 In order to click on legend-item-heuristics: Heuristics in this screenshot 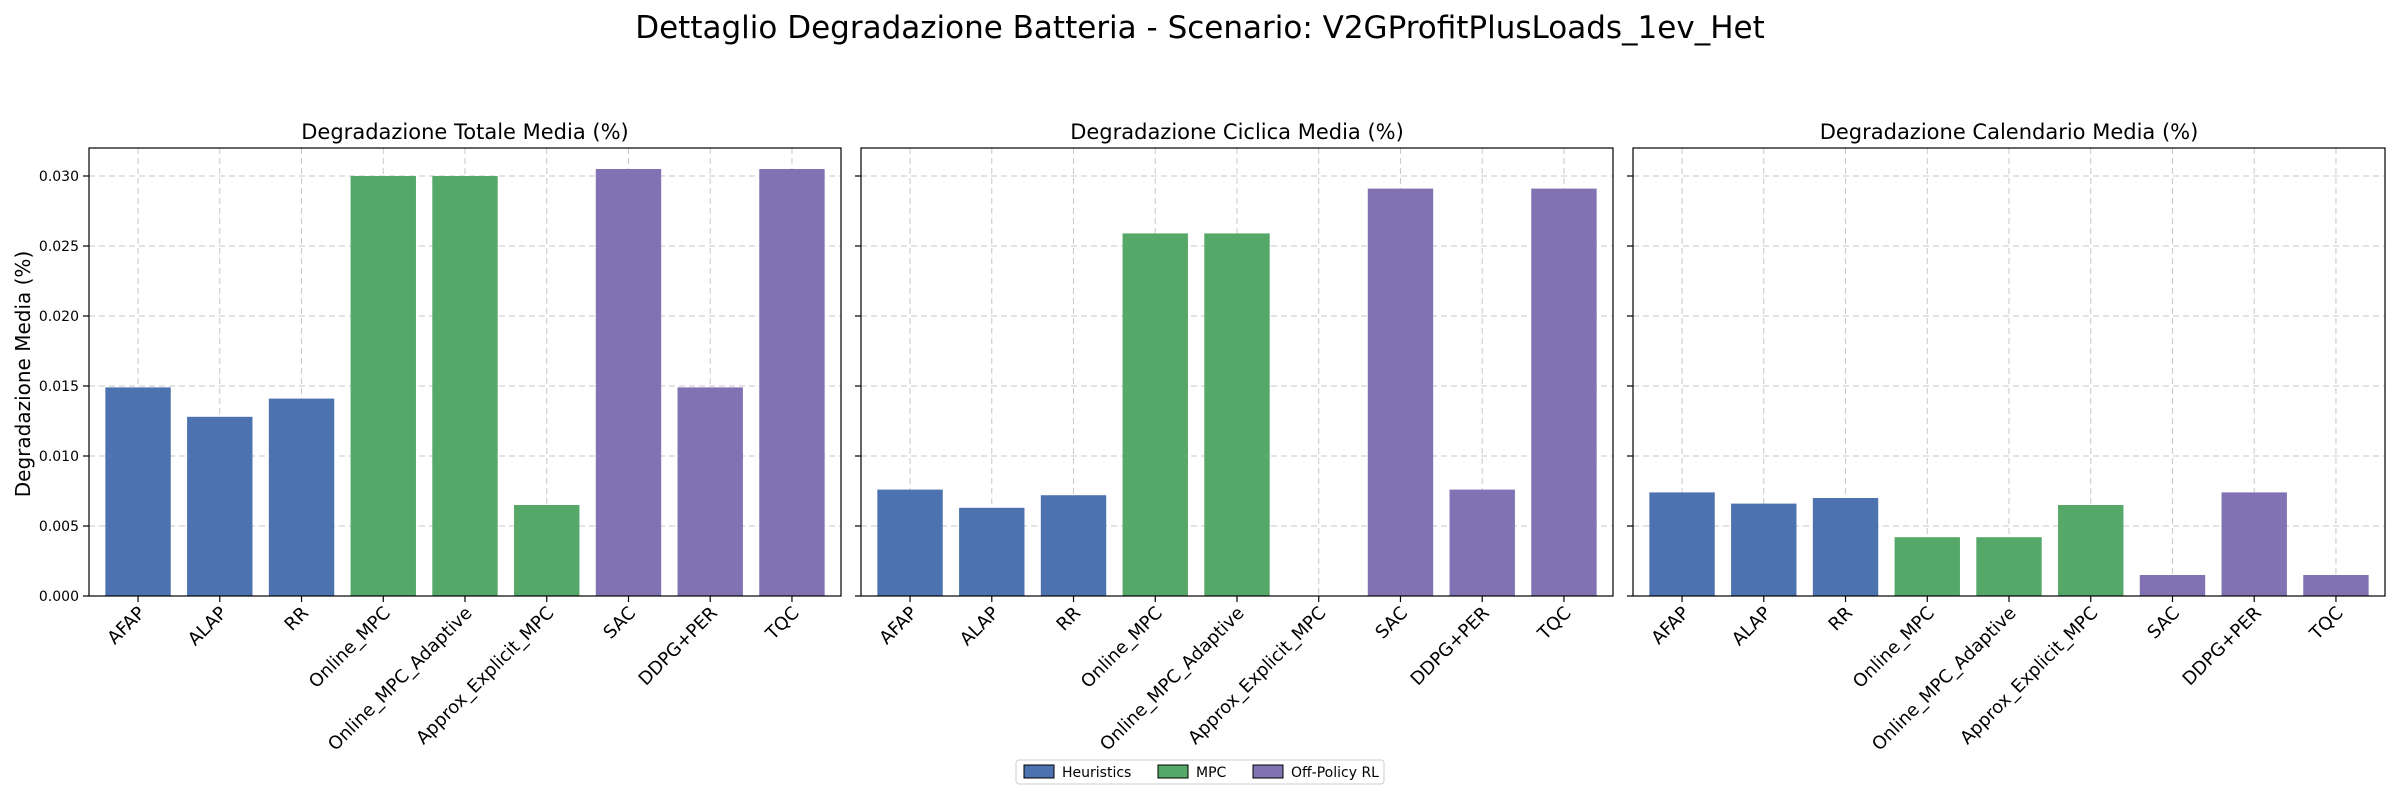, I will do `click(1077, 772)`.